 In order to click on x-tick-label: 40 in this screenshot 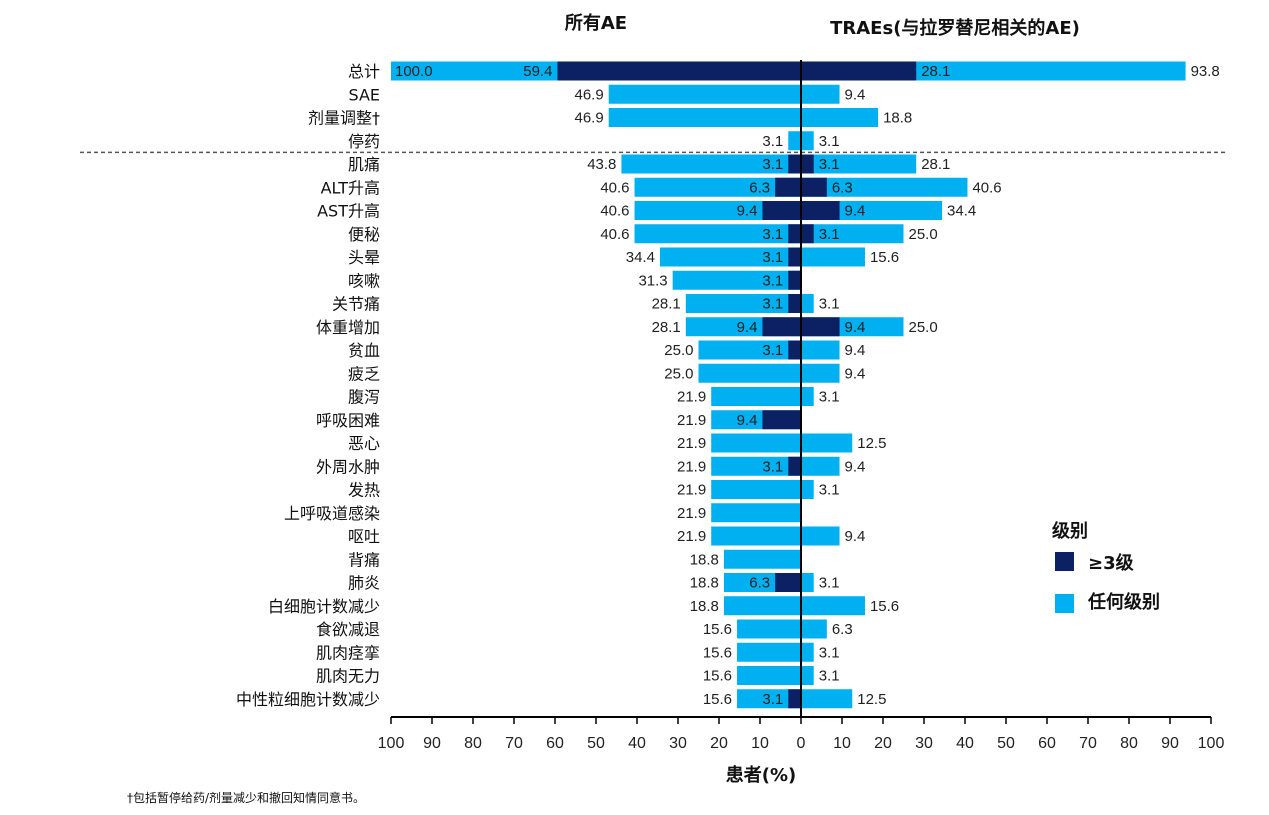, I will do `click(637, 743)`.